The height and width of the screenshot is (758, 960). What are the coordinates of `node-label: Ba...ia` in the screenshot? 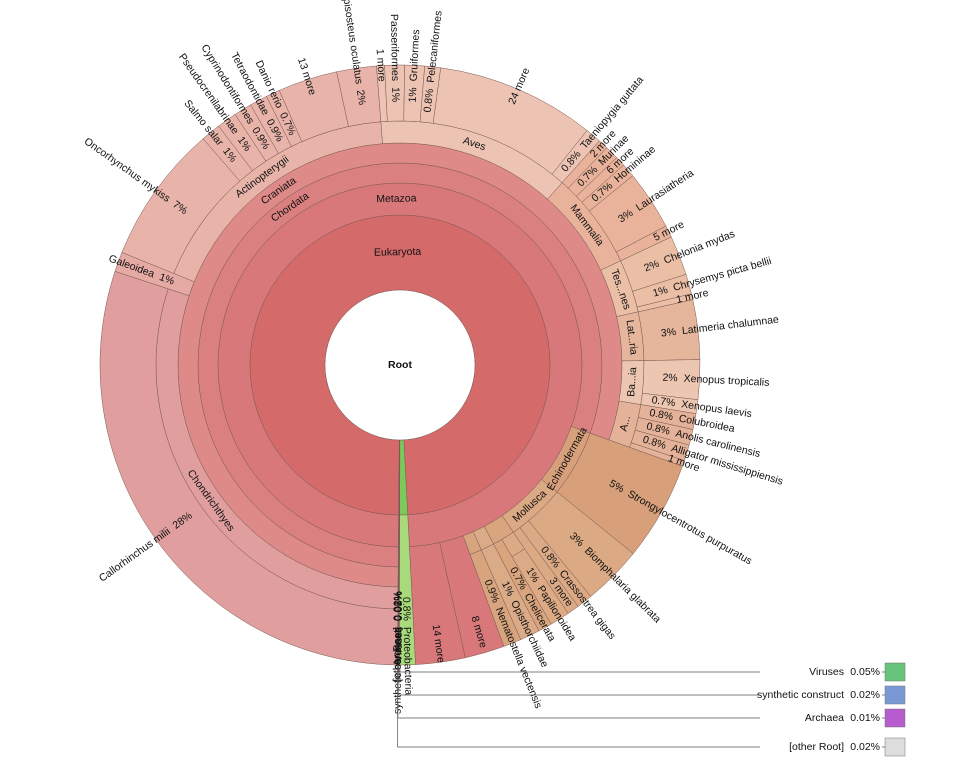 It's located at (632, 381).